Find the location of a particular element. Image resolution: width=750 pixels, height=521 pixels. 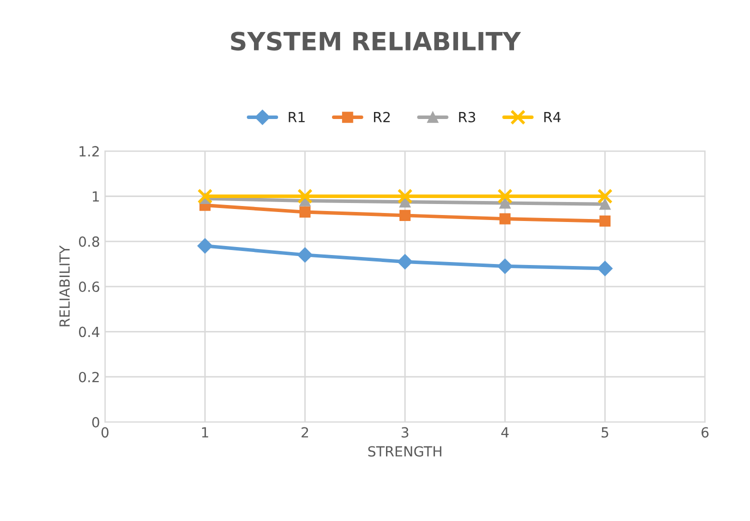

y-tick-label: 0 is located at coordinates (96, 422).